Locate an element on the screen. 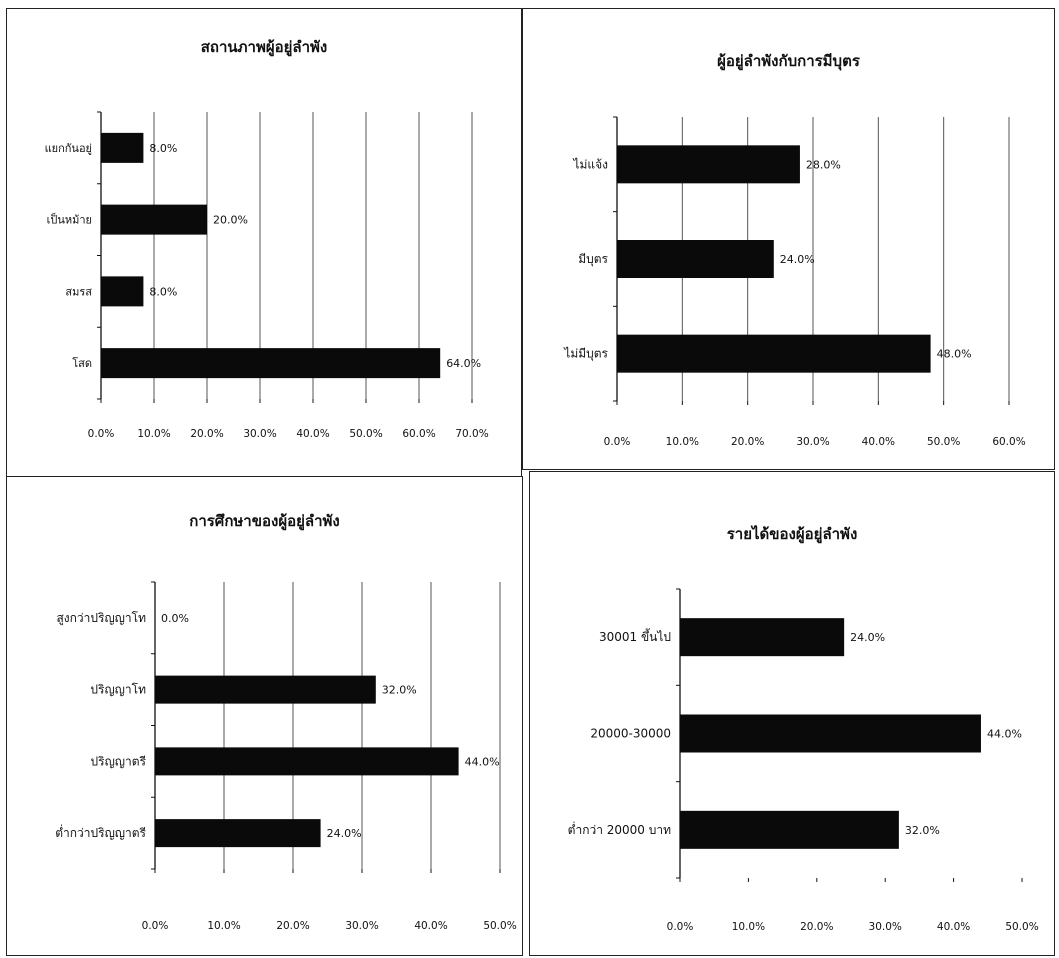 The image size is (1059, 958). data-label: 48.0% is located at coordinates (954, 354).